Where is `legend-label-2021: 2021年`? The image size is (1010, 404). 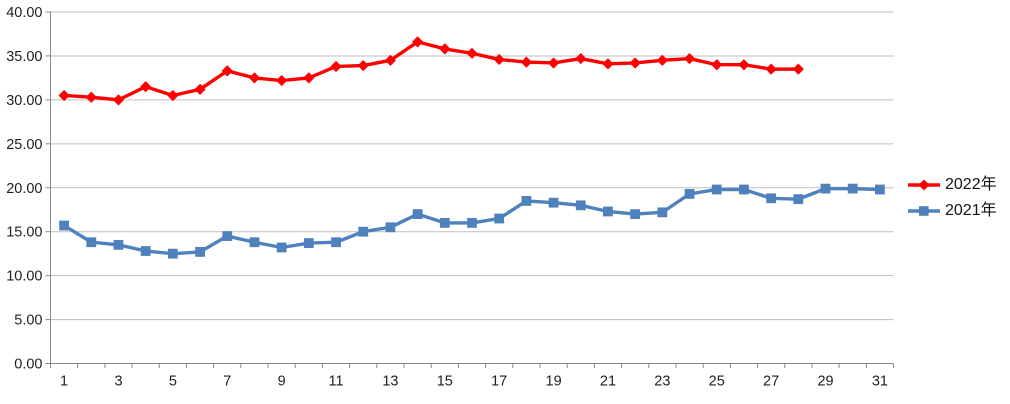 legend-label-2021: 2021年 is located at coordinates (971, 210).